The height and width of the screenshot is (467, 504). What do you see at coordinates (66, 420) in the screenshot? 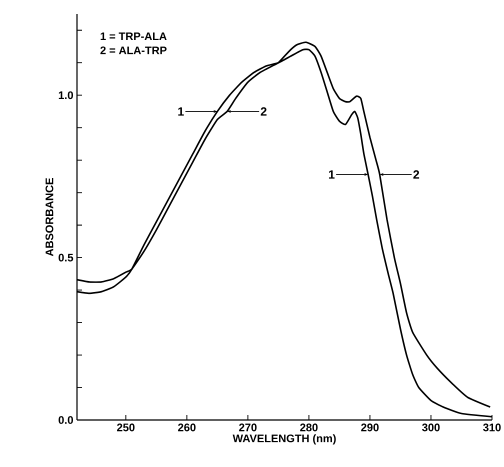
I see `y-tick-label: 0.0` at bounding box center [66, 420].